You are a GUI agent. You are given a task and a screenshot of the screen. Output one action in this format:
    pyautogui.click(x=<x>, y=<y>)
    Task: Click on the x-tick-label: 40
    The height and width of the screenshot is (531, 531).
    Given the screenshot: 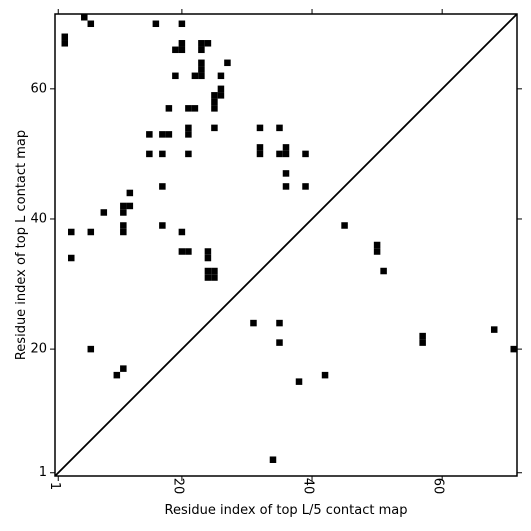 What is the action you would take?
    pyautogui.click(x=308, y=486)
    